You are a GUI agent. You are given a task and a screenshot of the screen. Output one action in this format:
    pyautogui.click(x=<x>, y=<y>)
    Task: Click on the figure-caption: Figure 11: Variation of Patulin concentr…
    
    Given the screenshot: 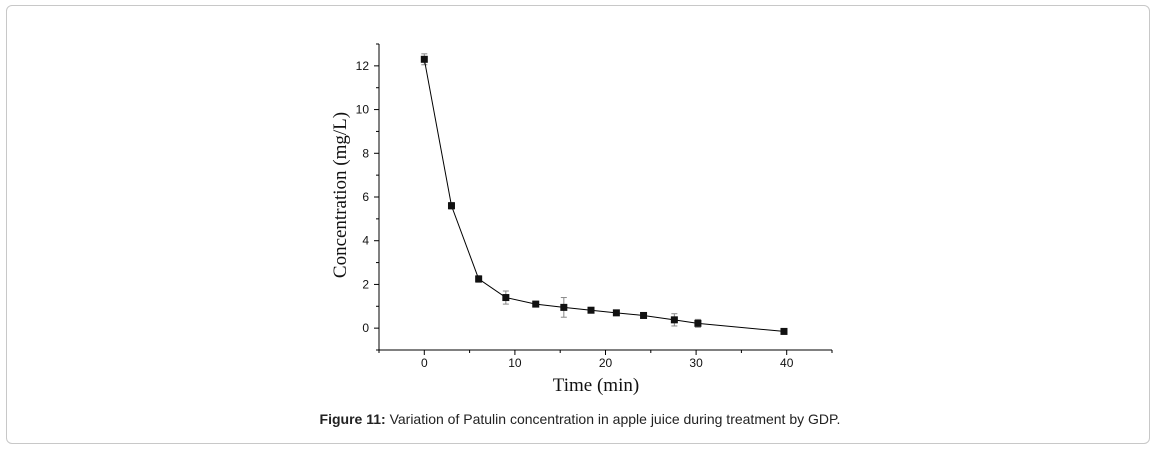 What is the action you would take?
    pyautogui.click(x=580, y=419)
    